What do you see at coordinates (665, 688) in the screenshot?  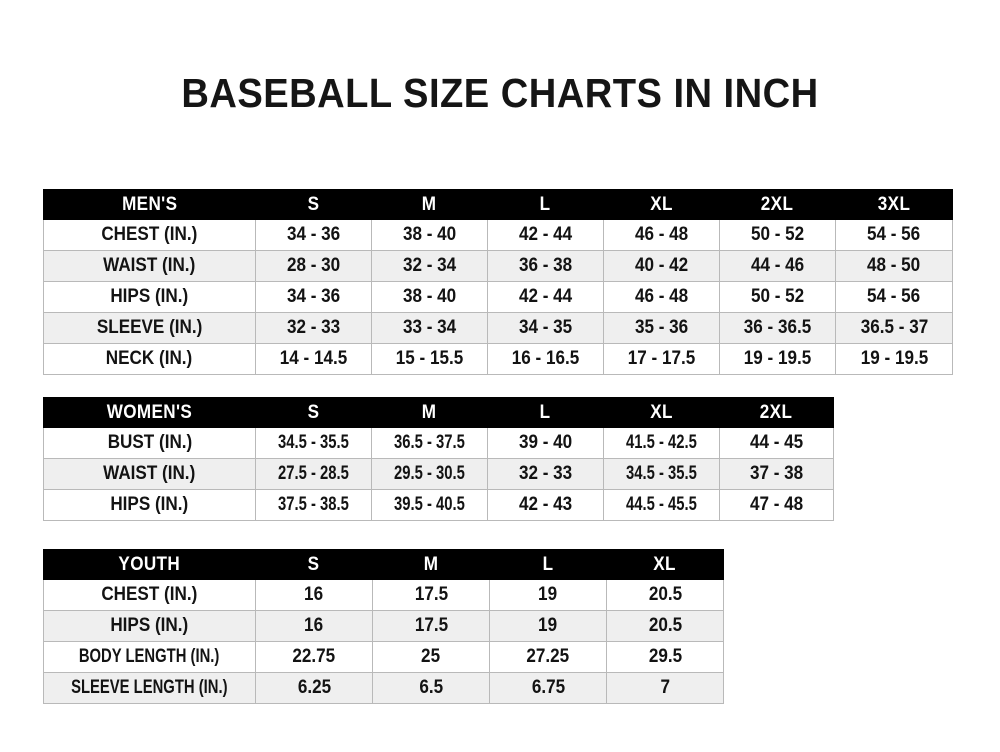 I see `table-cell: 7` at bounding box center [665, 688].